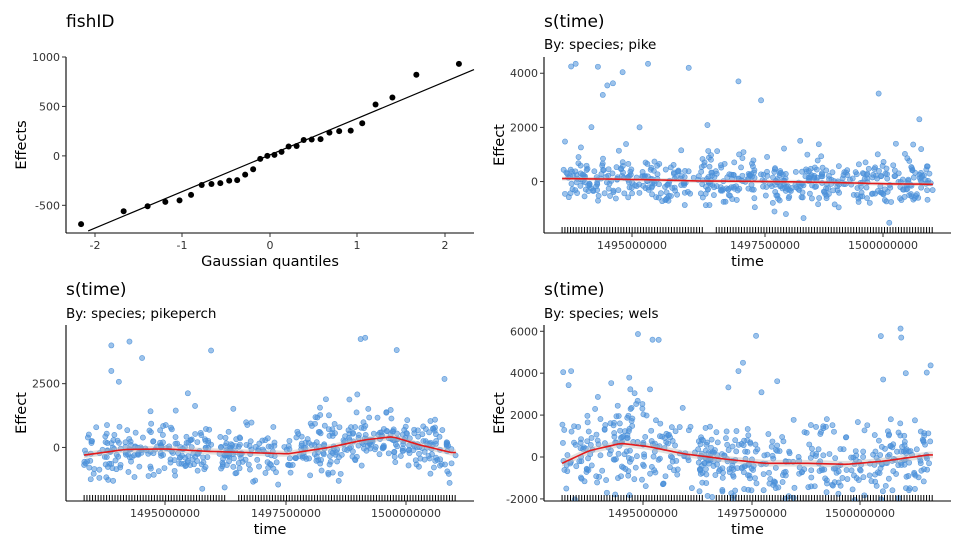 This screenshot has height=552, width=967. What do you see at coordinates (860, 513) in the screenshot?
I see `x-tick-label: 1500000000` at bounding box center [860, 513].